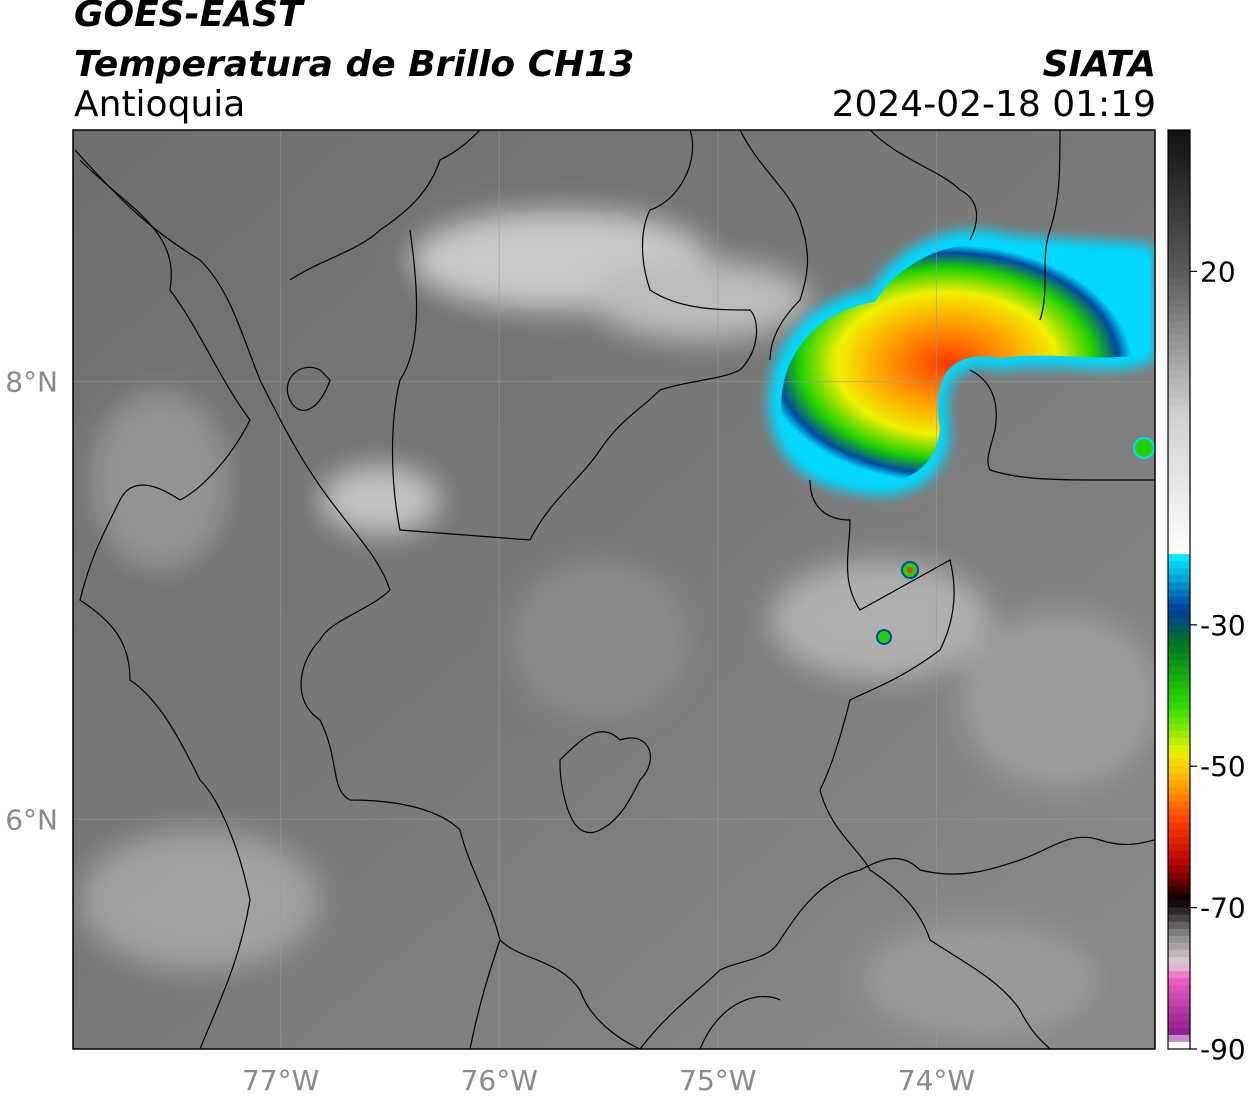 The height and width of the screenshot is (1099, 1252). I want to click on storm-cell, so click(961, 437).